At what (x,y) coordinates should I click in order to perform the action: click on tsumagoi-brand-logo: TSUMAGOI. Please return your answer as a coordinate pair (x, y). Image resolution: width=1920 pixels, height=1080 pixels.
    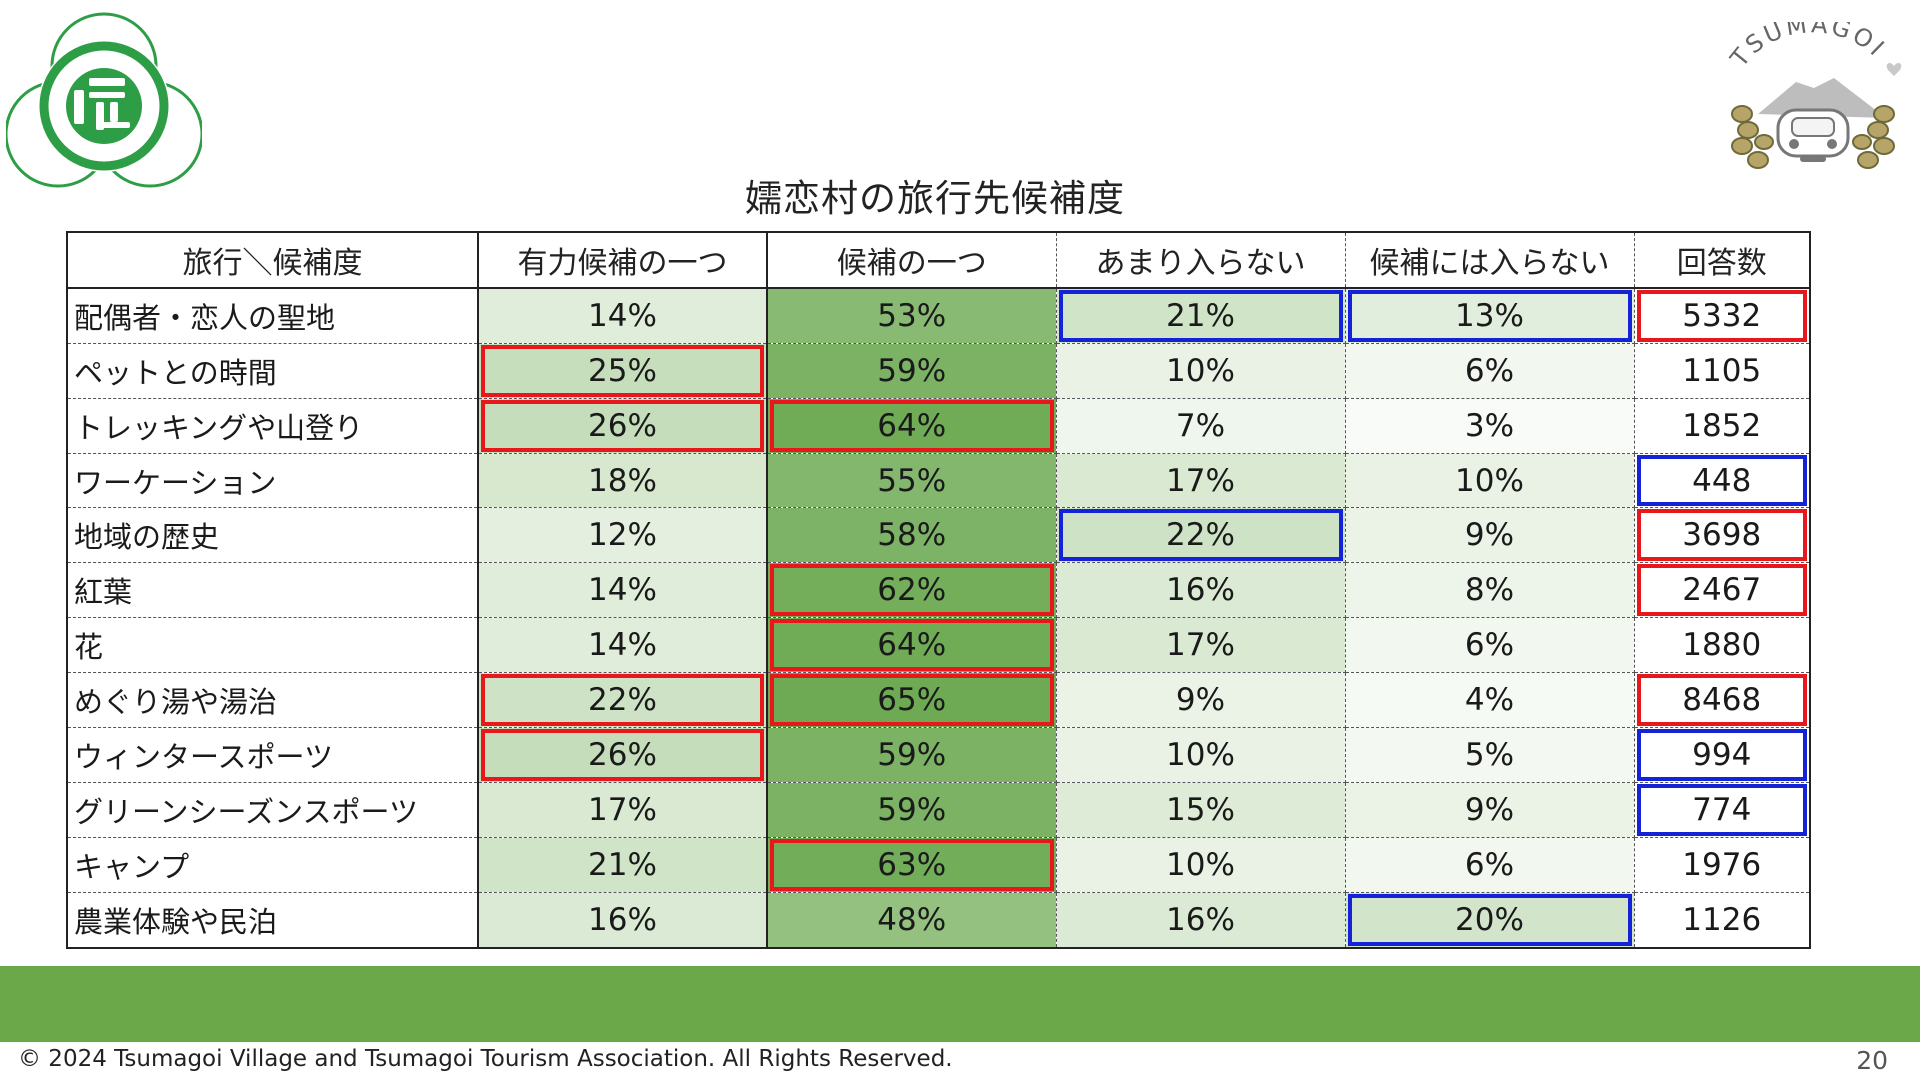
    Looking at the image, I should click on (1813, 101).